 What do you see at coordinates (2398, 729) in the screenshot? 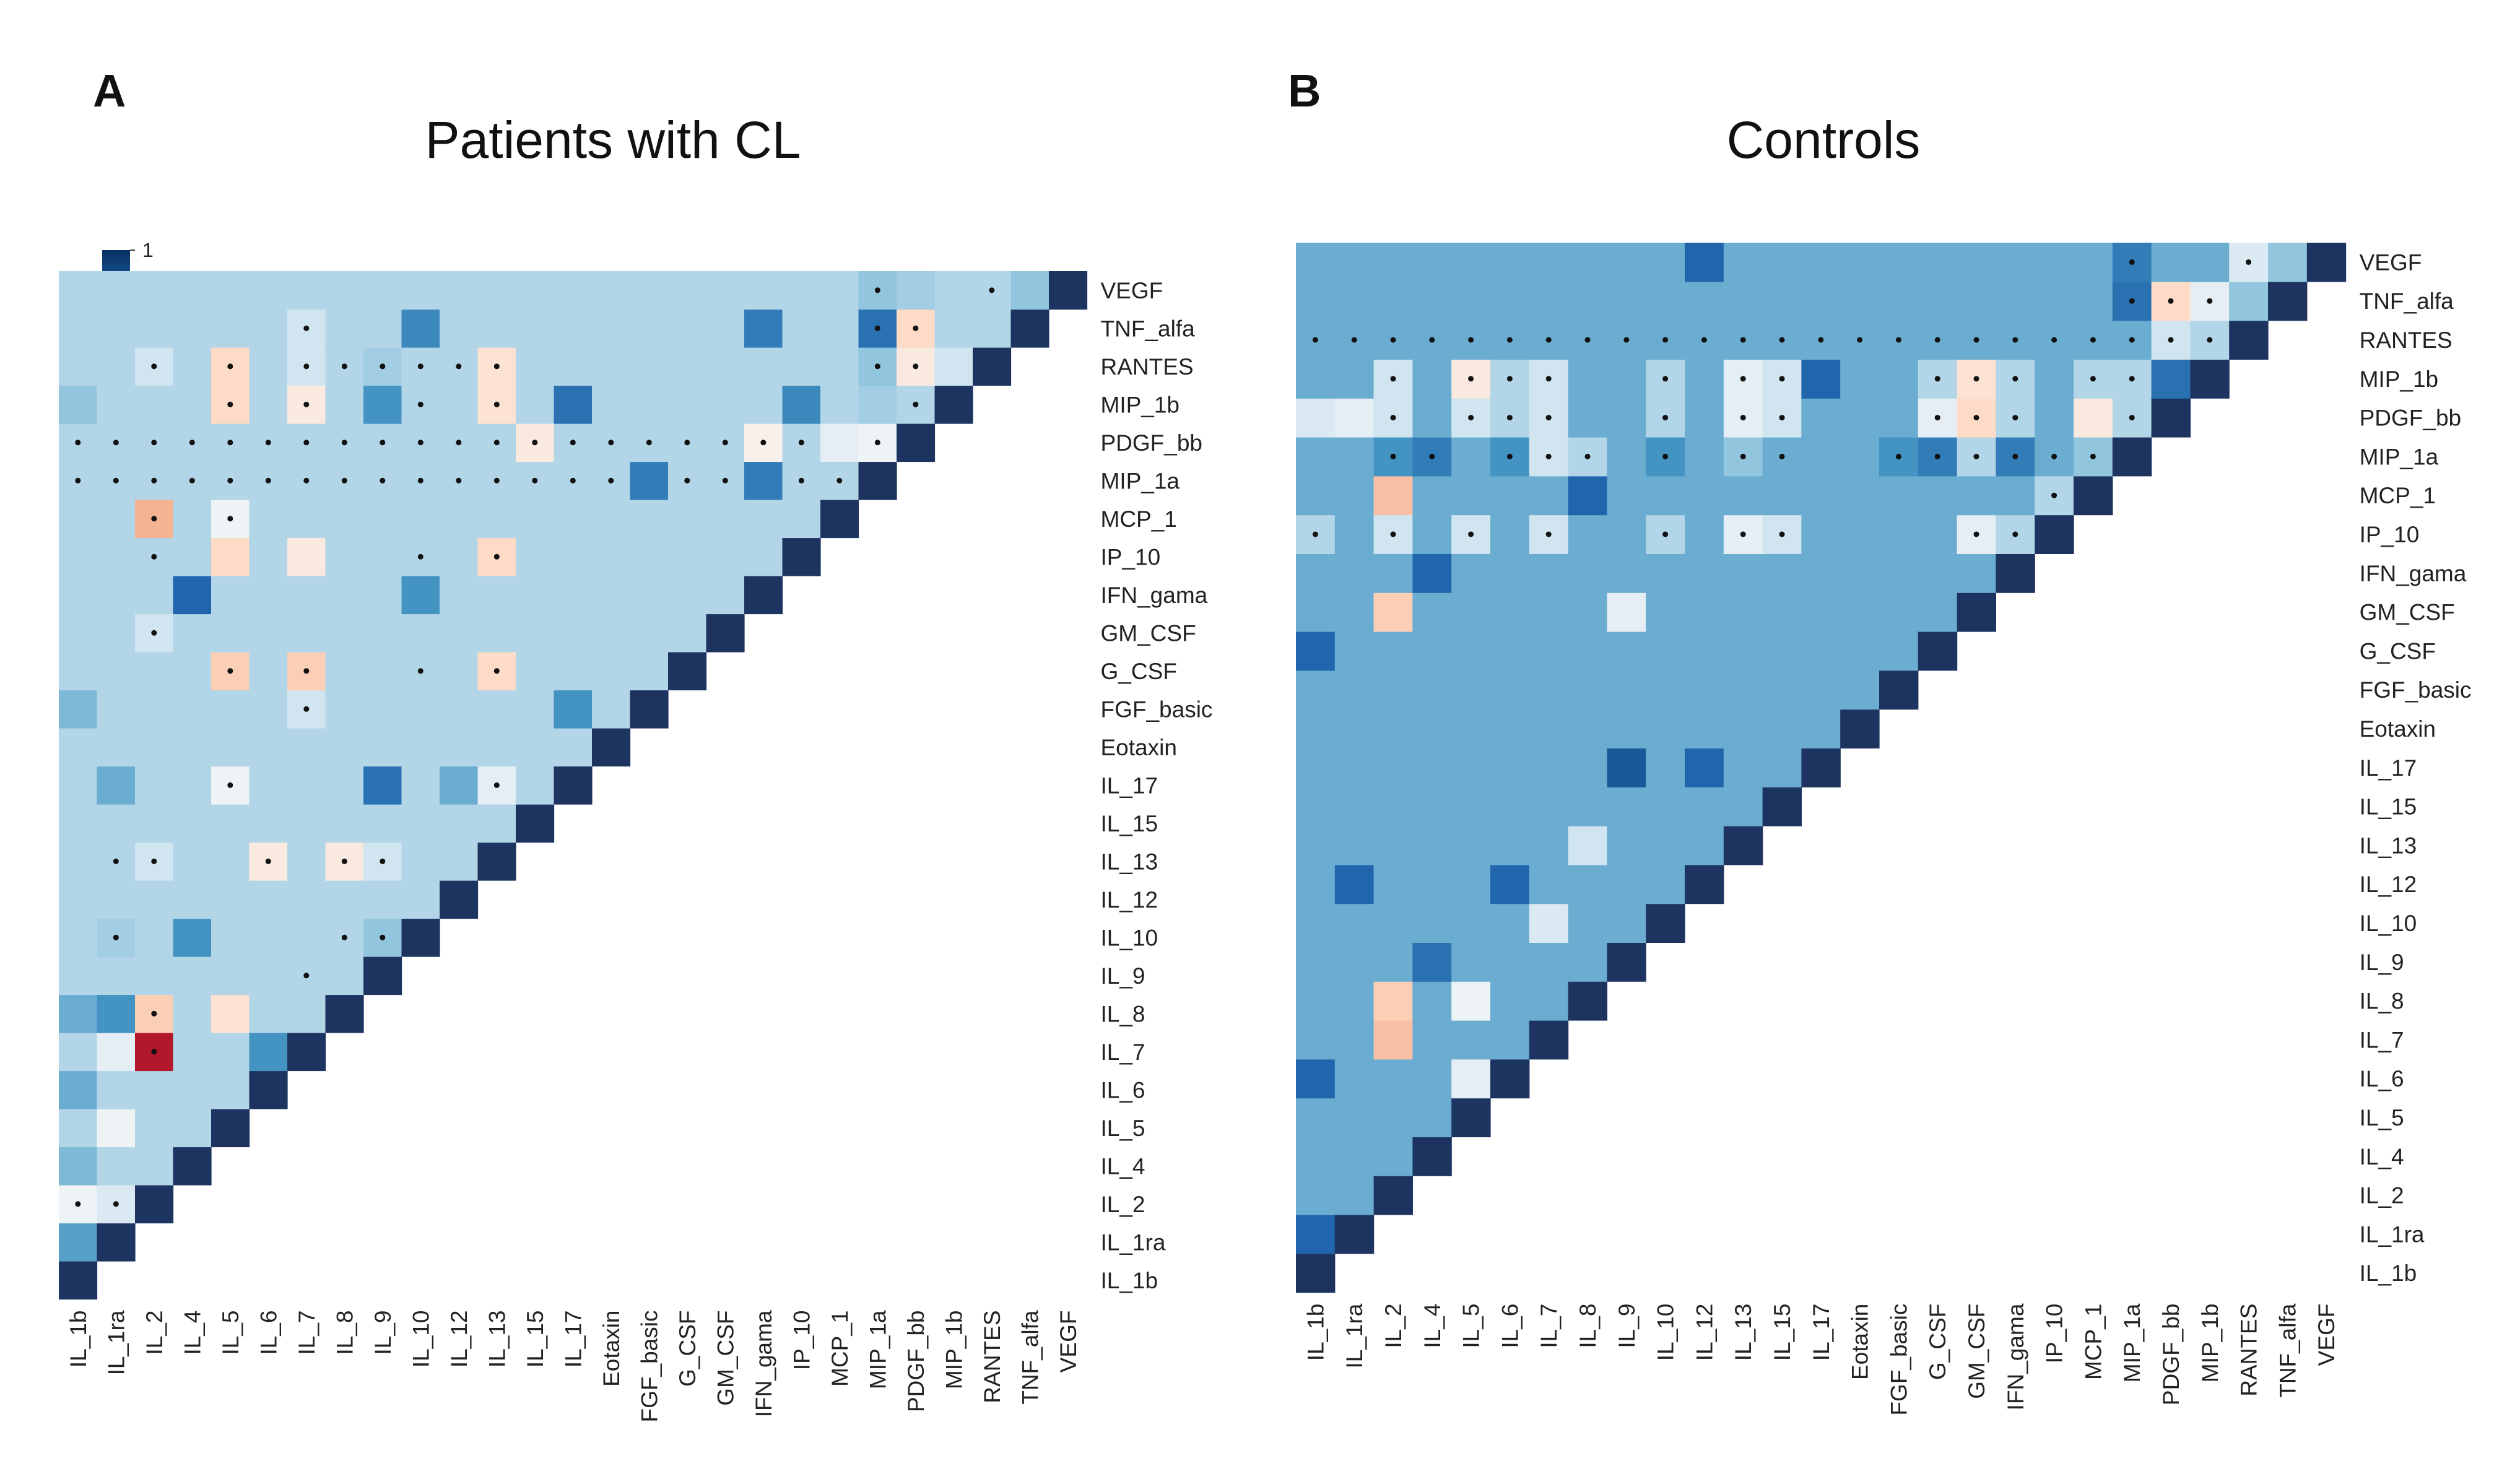
I see `row-label: Eotaxin` at bounding box center [2398, 729].